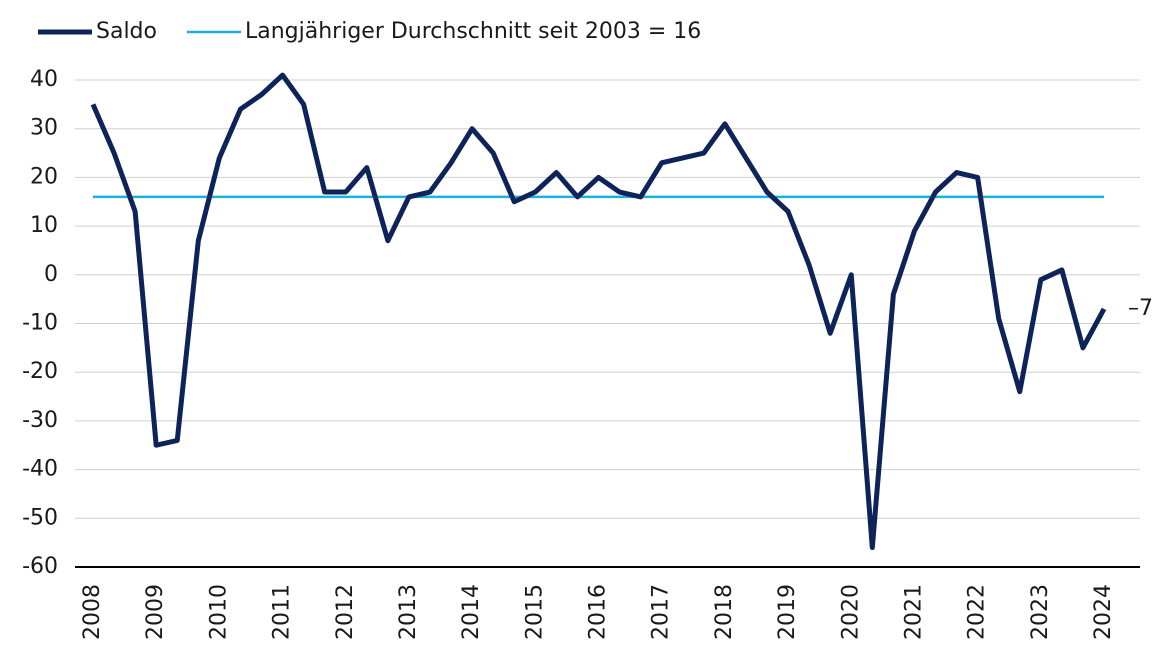 The image size is (1156, 652). What do you see at coordinates (534, 612) in the screenshot?
I see `x-tick-label: 2015` at bounding box center [534, 612].